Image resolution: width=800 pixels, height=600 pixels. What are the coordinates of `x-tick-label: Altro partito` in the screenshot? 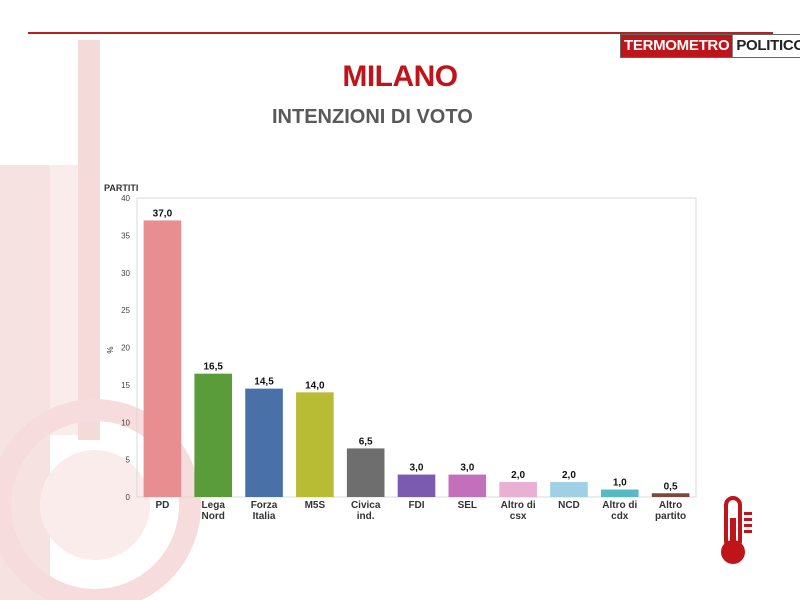 It's located at (670, 511).